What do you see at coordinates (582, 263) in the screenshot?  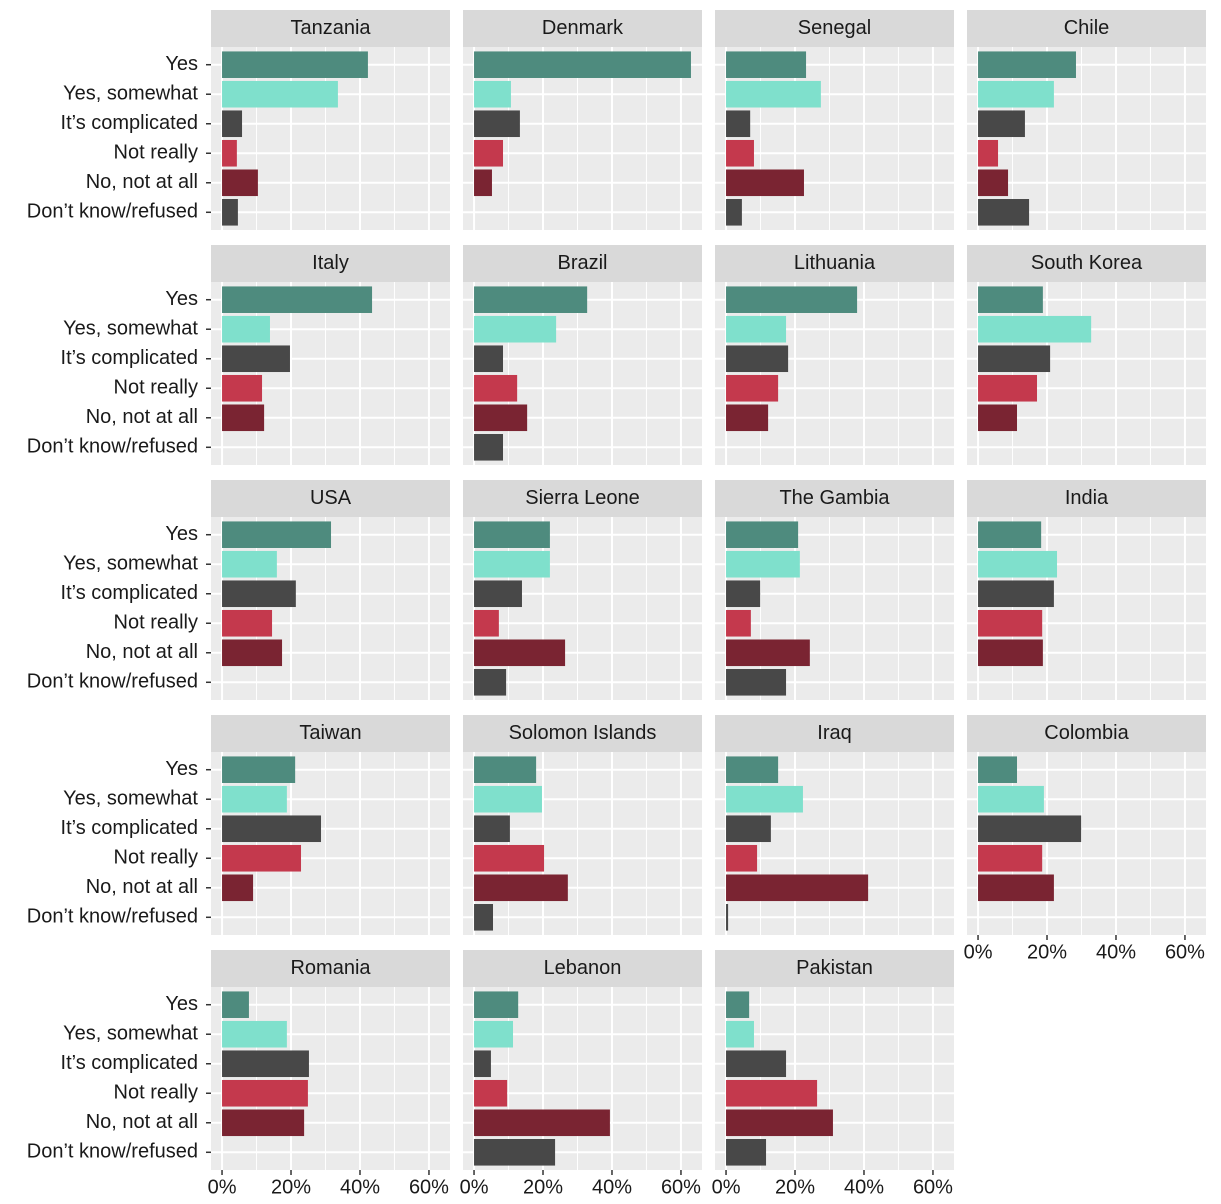 I see `strip-label: Brazil` at bounding box center [582, 263].